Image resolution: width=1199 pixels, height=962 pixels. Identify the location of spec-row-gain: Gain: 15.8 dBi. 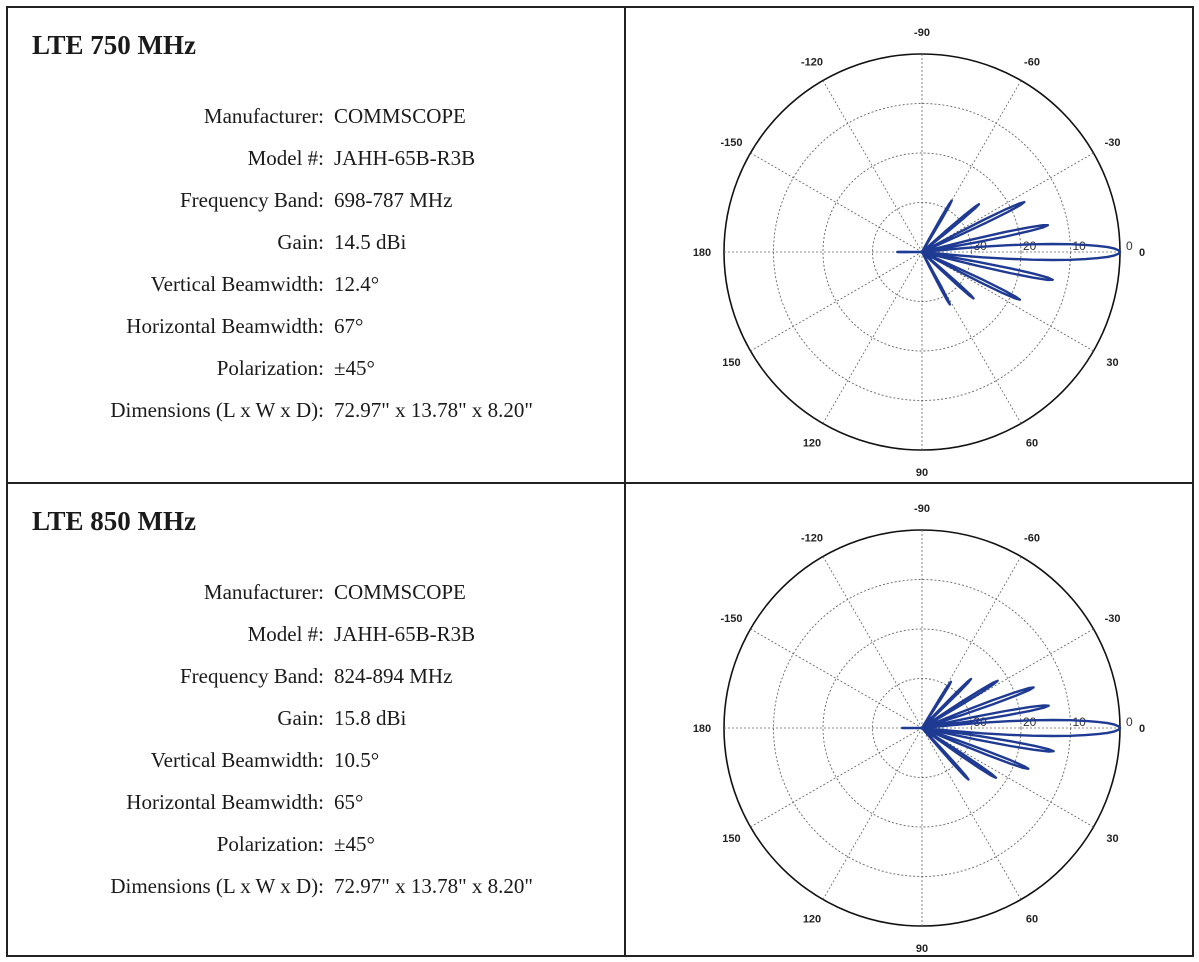
(316, 727).